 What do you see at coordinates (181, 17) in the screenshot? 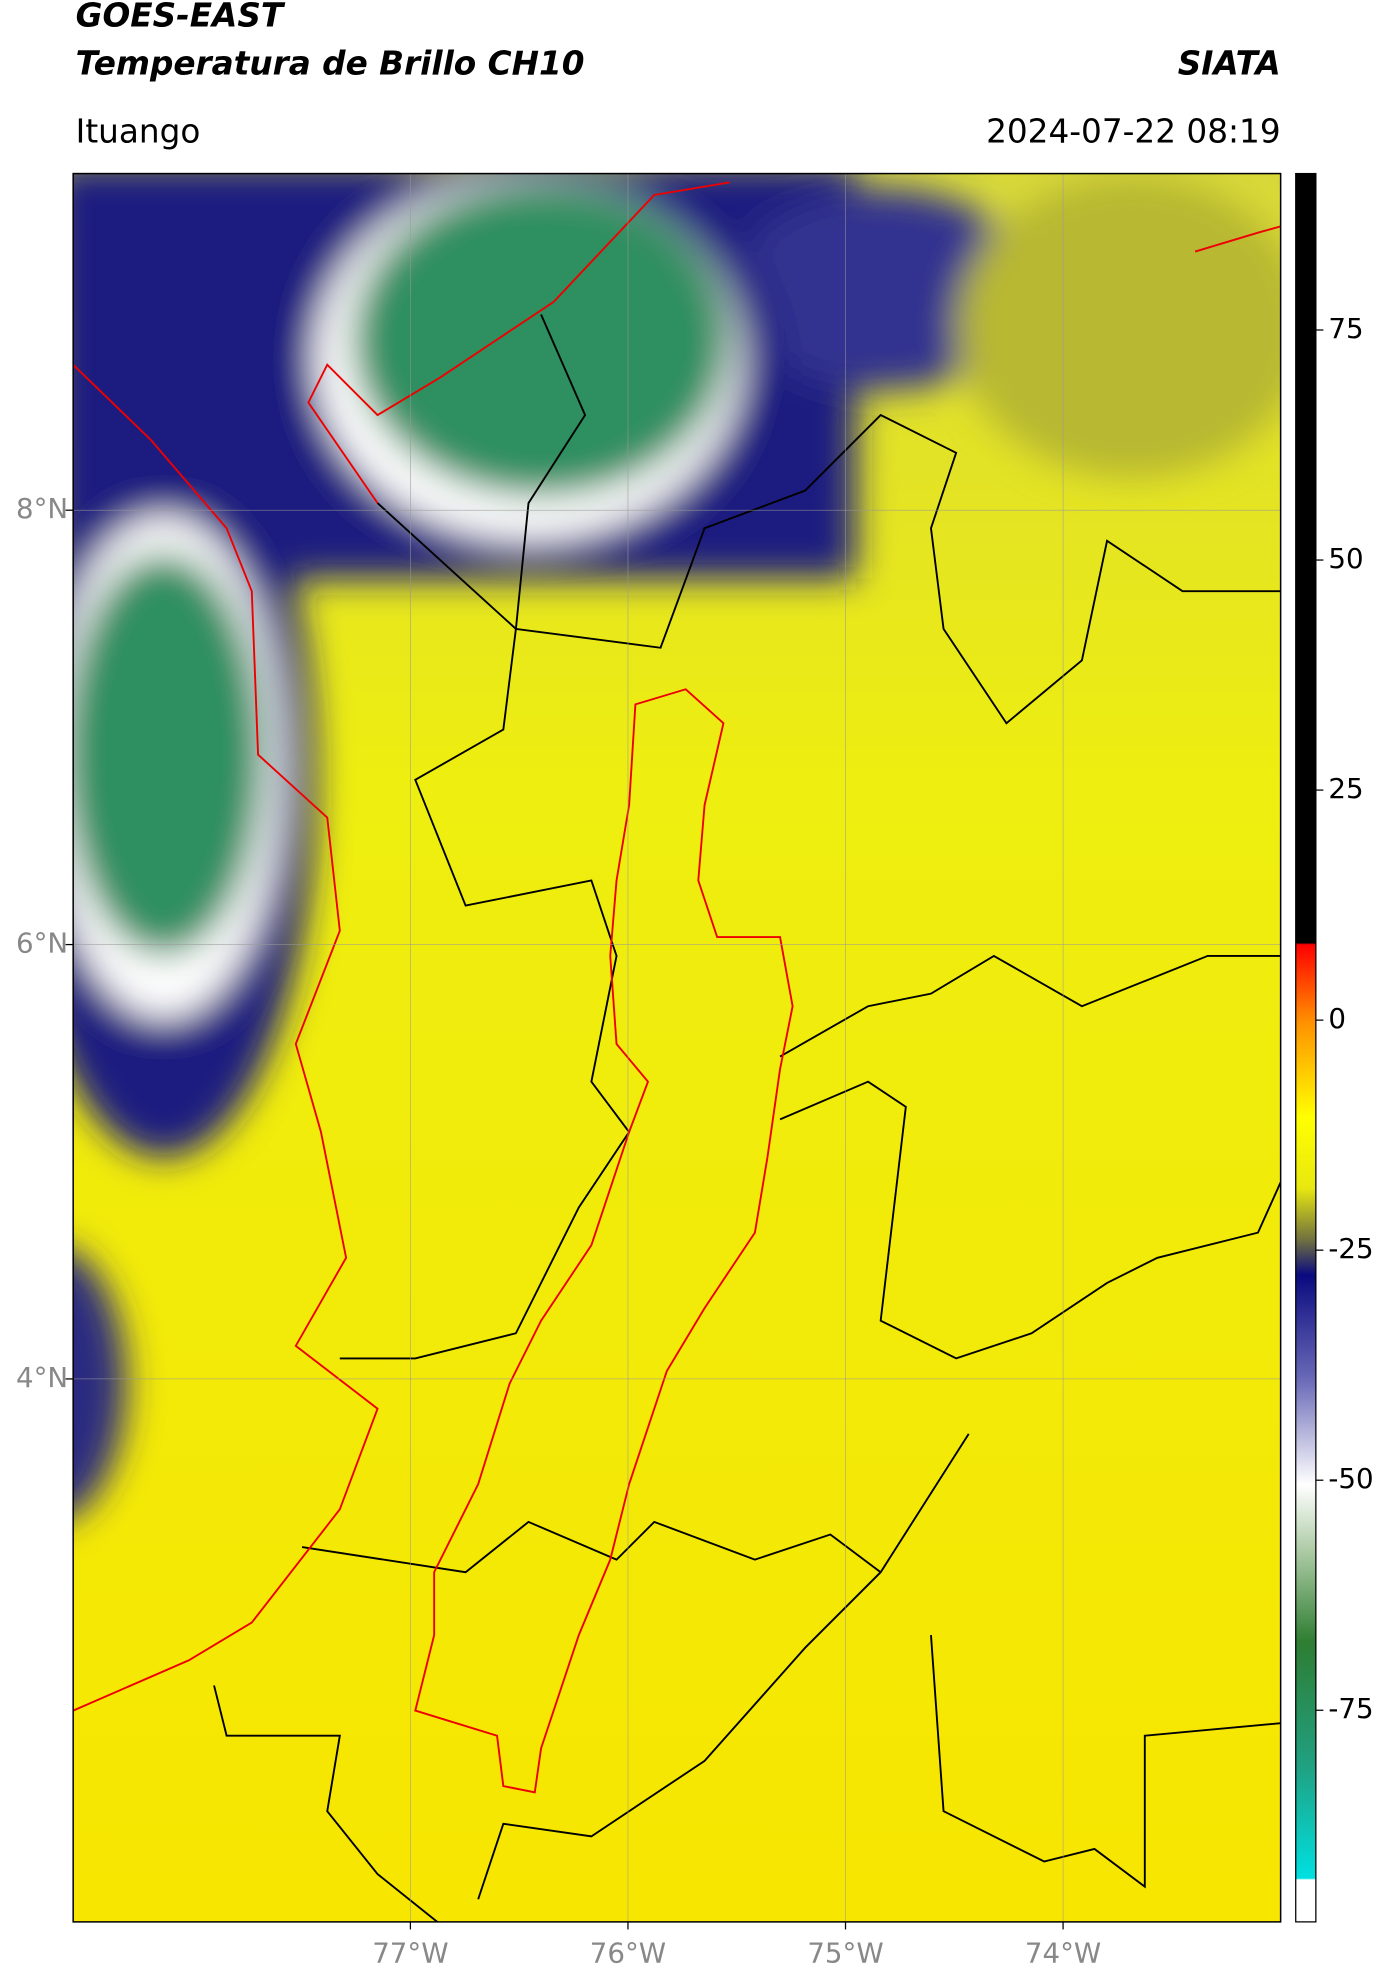
I see `title: GOES-EAST` at bounding box center [181, 17].